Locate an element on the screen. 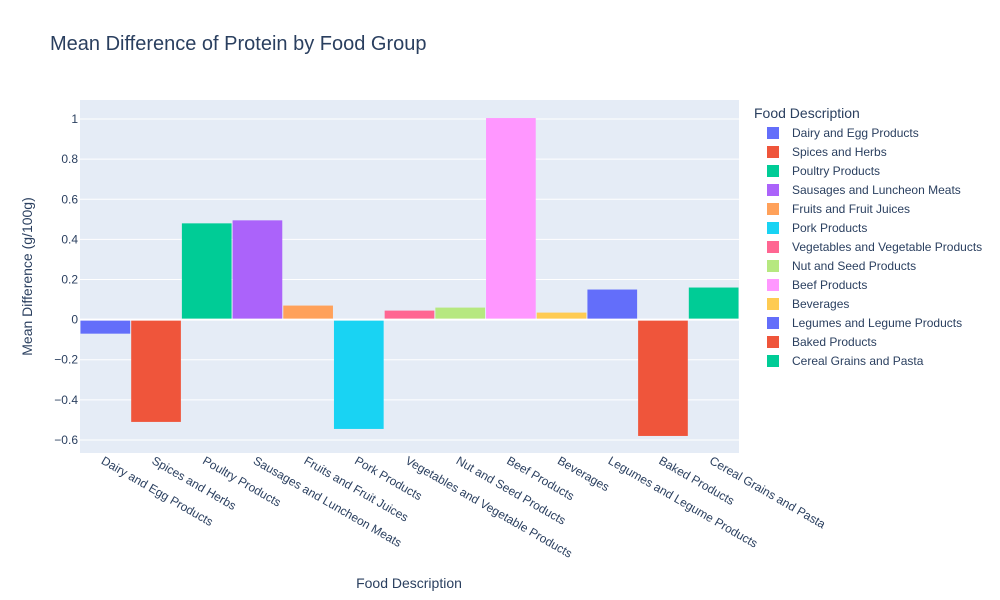 This screenshot has width=1000, height=600. y-axis-ticks: −0.6 −0.4 −0.2 0 0.2 0.4 0.6 0.8 1 is located at coordinates (66, 279).